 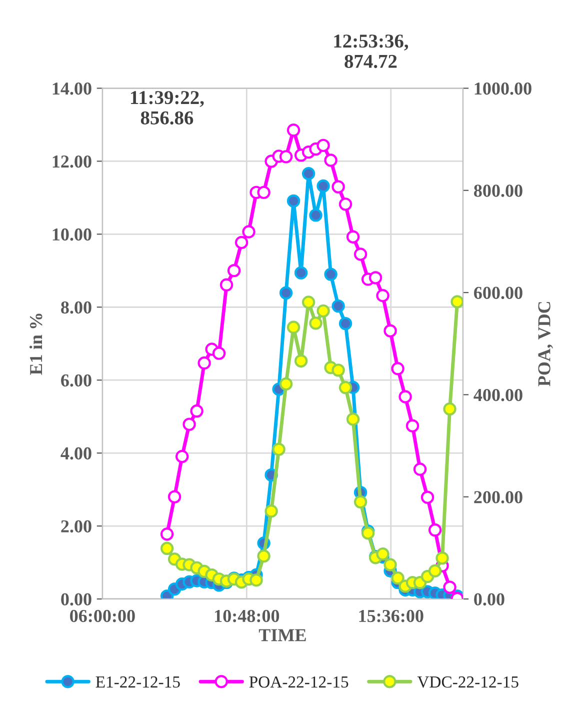 I want to click on x-tick-label: 10:48:00, so click(x=247, y=616).